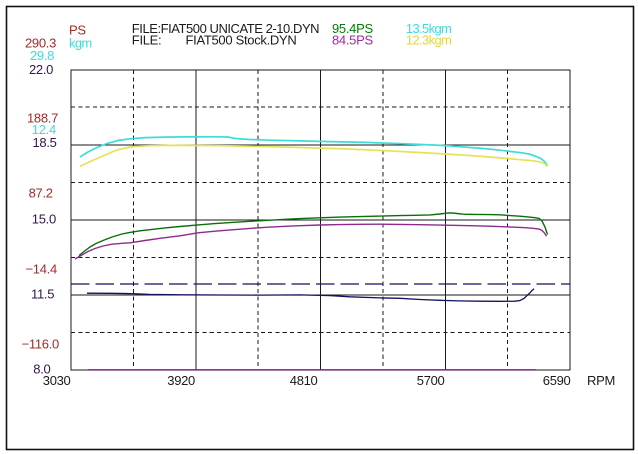 The image size is (638, 454). What do you see at coordinates (41, 193) in the screenshot?
I see `svg-text: 87.2` at bounding box center [41, 193].